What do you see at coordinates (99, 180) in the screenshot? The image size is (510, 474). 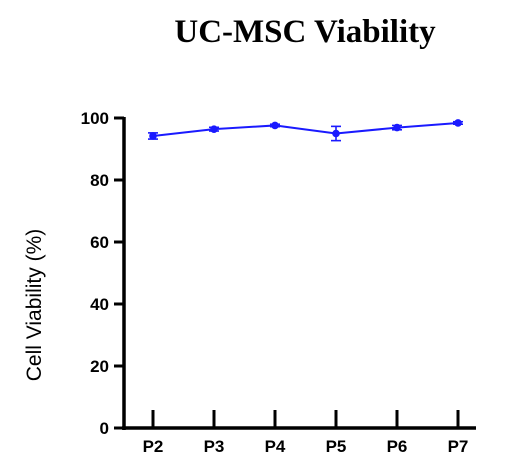 I see `y-tick-label: 80` at bounding box center [99, 180].